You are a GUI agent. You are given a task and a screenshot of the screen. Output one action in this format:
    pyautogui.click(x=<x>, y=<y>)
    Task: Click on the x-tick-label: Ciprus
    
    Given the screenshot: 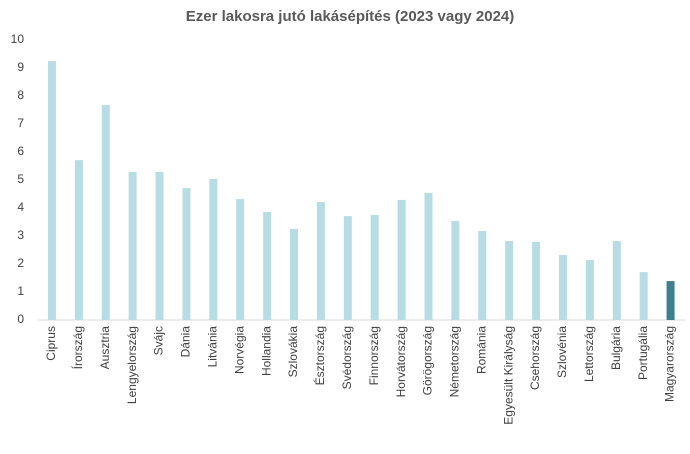 What is the action you would take?
    pyautogui.click(x=51, y=343)
    